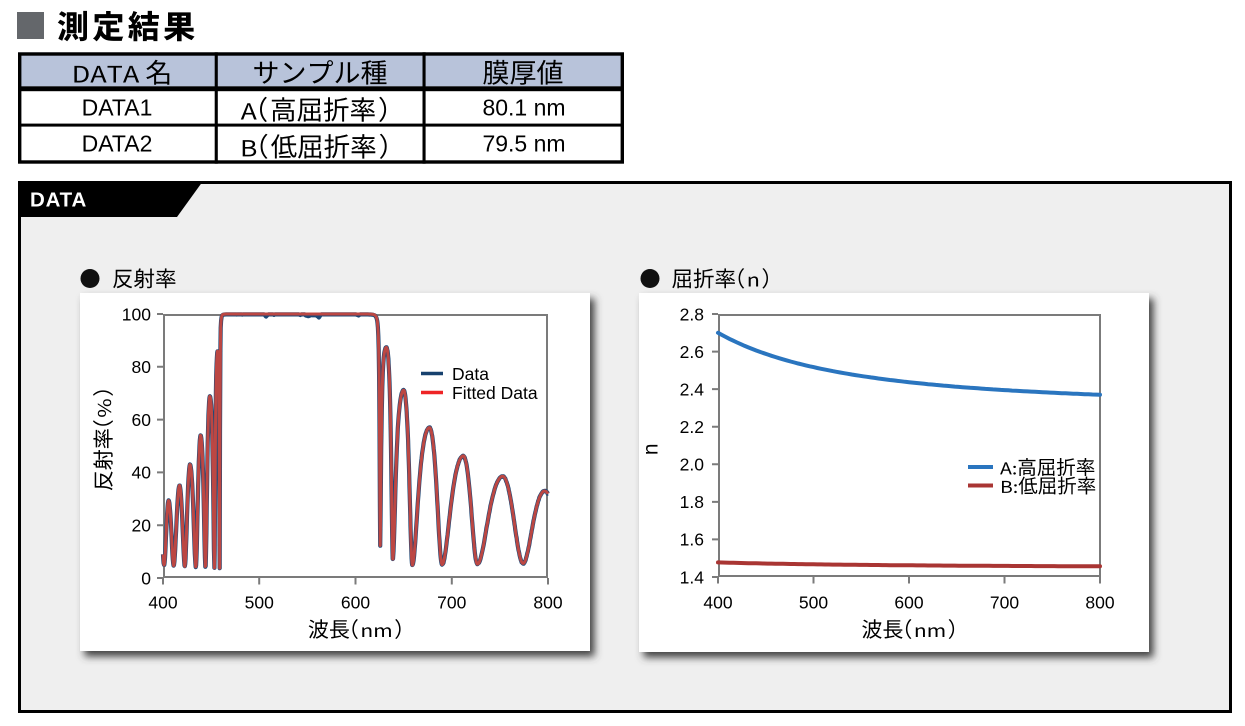 Image resolution: width=1245 pixels, height=726 pixels. What do you see at coordinates (692, 352) in the screenshot?
I see `svg-text: 2.6` at bounding box center [692, 352].